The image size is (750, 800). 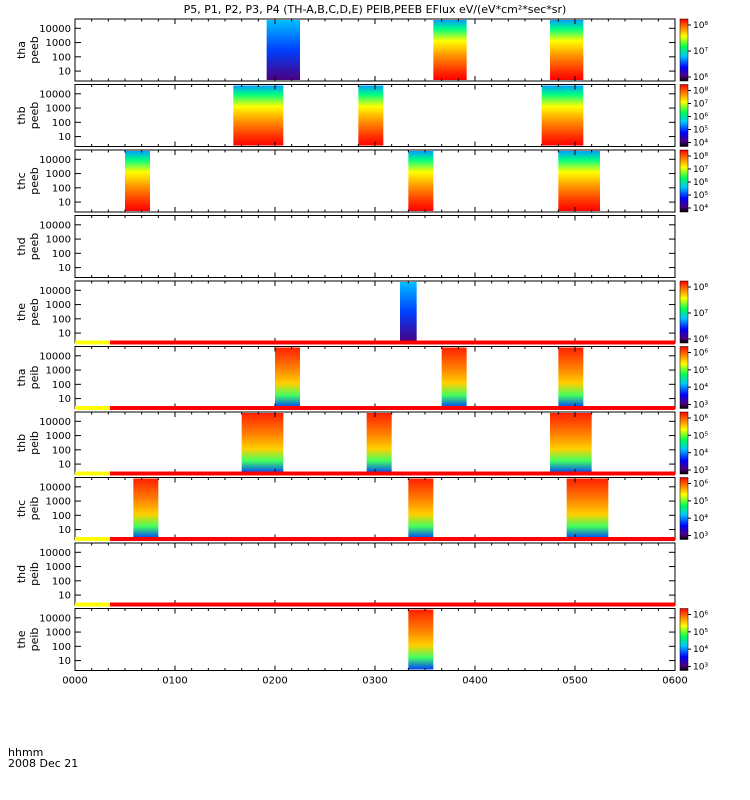 What do you see at coordinates (21, 508) in the screenshot?
I see `panel-label: thc` at bounding box center [21, 508].